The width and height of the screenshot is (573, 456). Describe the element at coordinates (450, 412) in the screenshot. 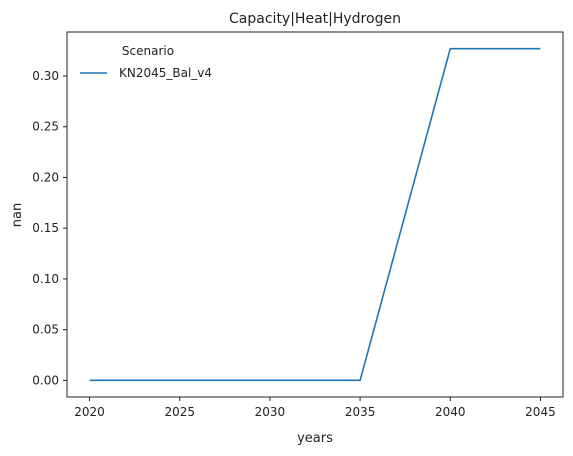

I see `x-tick-label: 2040` at that location.